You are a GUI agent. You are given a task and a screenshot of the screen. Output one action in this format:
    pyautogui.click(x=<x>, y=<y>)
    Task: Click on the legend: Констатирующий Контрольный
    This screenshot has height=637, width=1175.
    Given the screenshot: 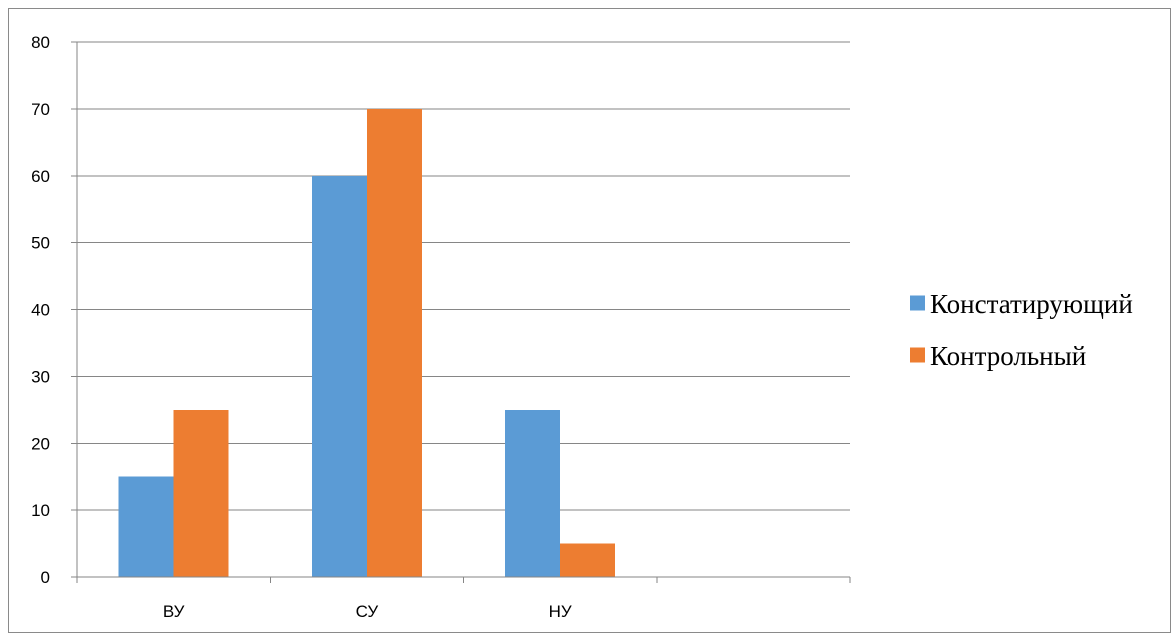 What is the action you would take?
    pyautogui.click(x=1021, y=330)
    